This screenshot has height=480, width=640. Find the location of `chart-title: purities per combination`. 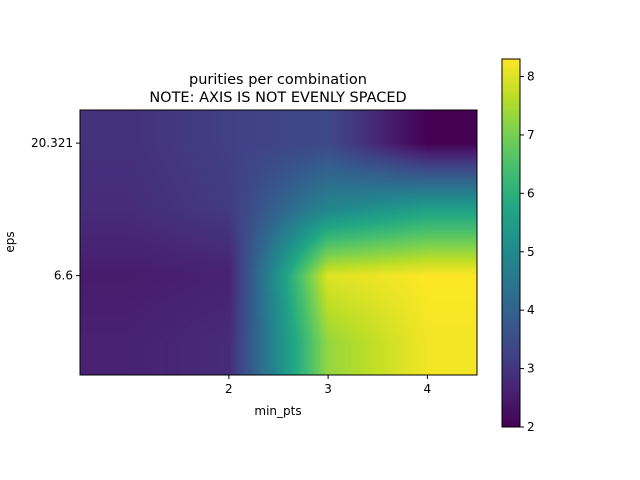

chart-title: purities per combination is located at coordinates (278, 80).